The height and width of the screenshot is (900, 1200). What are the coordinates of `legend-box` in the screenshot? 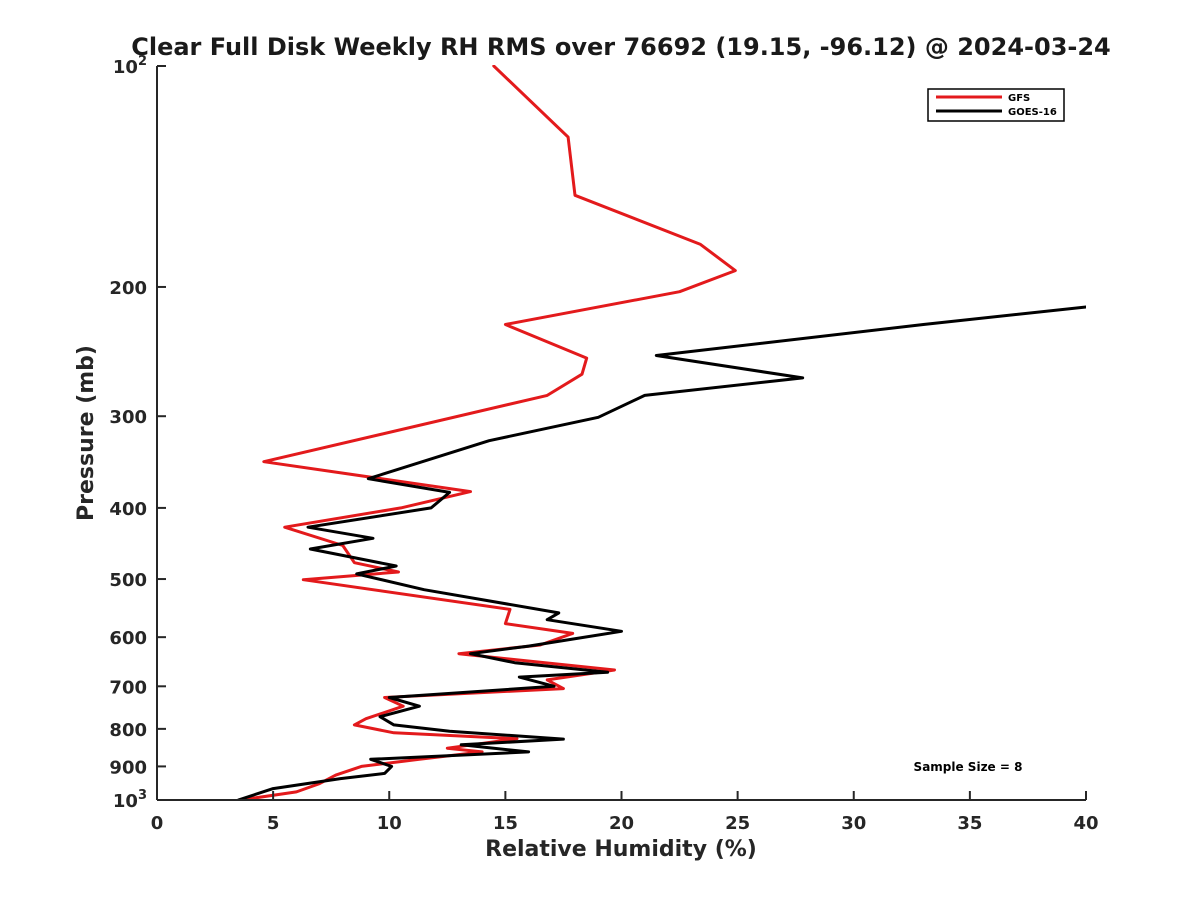 It's located at (996, 105).